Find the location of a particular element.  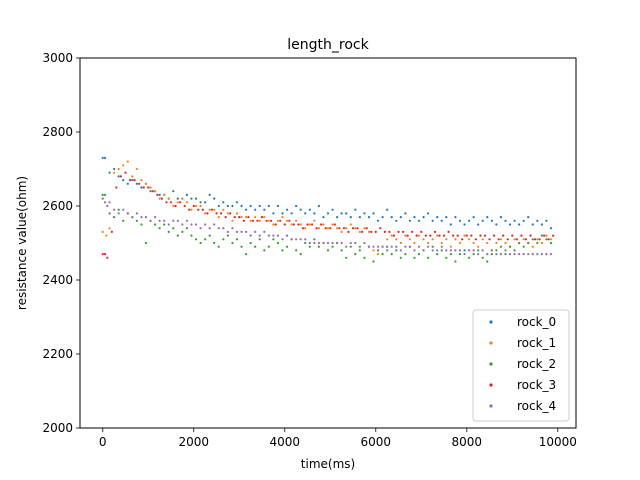

x-tick-label: 4000 is located at coordinates (284, 442).